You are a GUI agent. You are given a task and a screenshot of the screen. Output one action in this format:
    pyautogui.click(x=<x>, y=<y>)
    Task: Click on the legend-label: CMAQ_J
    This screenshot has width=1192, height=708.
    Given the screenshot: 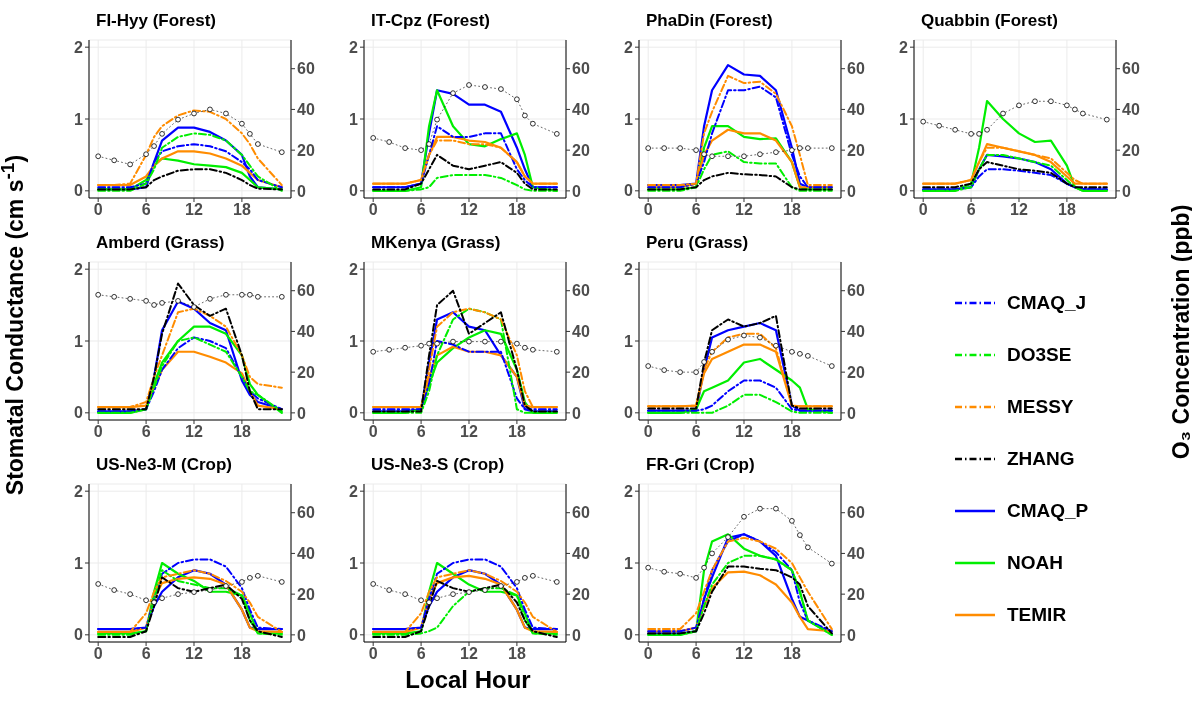 What is the action you would take?
    pyautogui.click(x=1047, y=303)
    